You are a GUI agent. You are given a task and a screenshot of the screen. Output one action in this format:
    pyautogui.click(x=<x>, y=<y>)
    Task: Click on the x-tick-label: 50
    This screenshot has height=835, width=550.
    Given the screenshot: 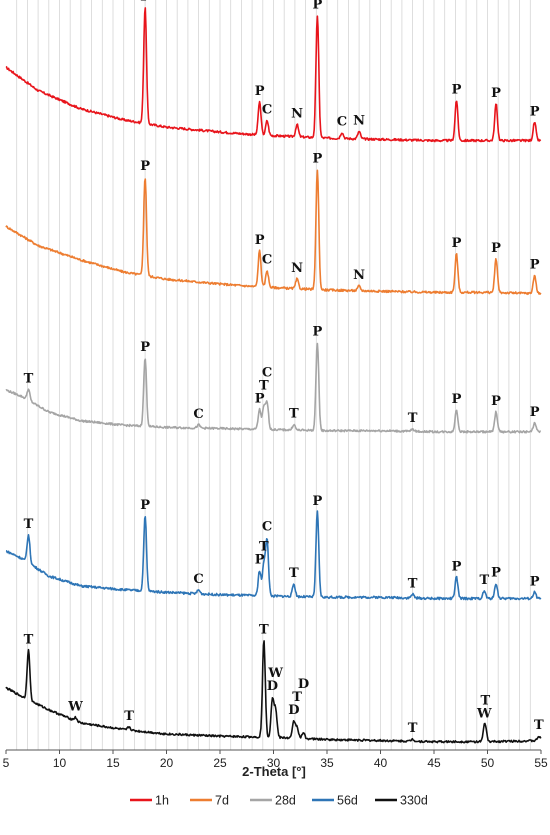 What is the action you would take?
    pyautogui.click(x=488, y=763)
    